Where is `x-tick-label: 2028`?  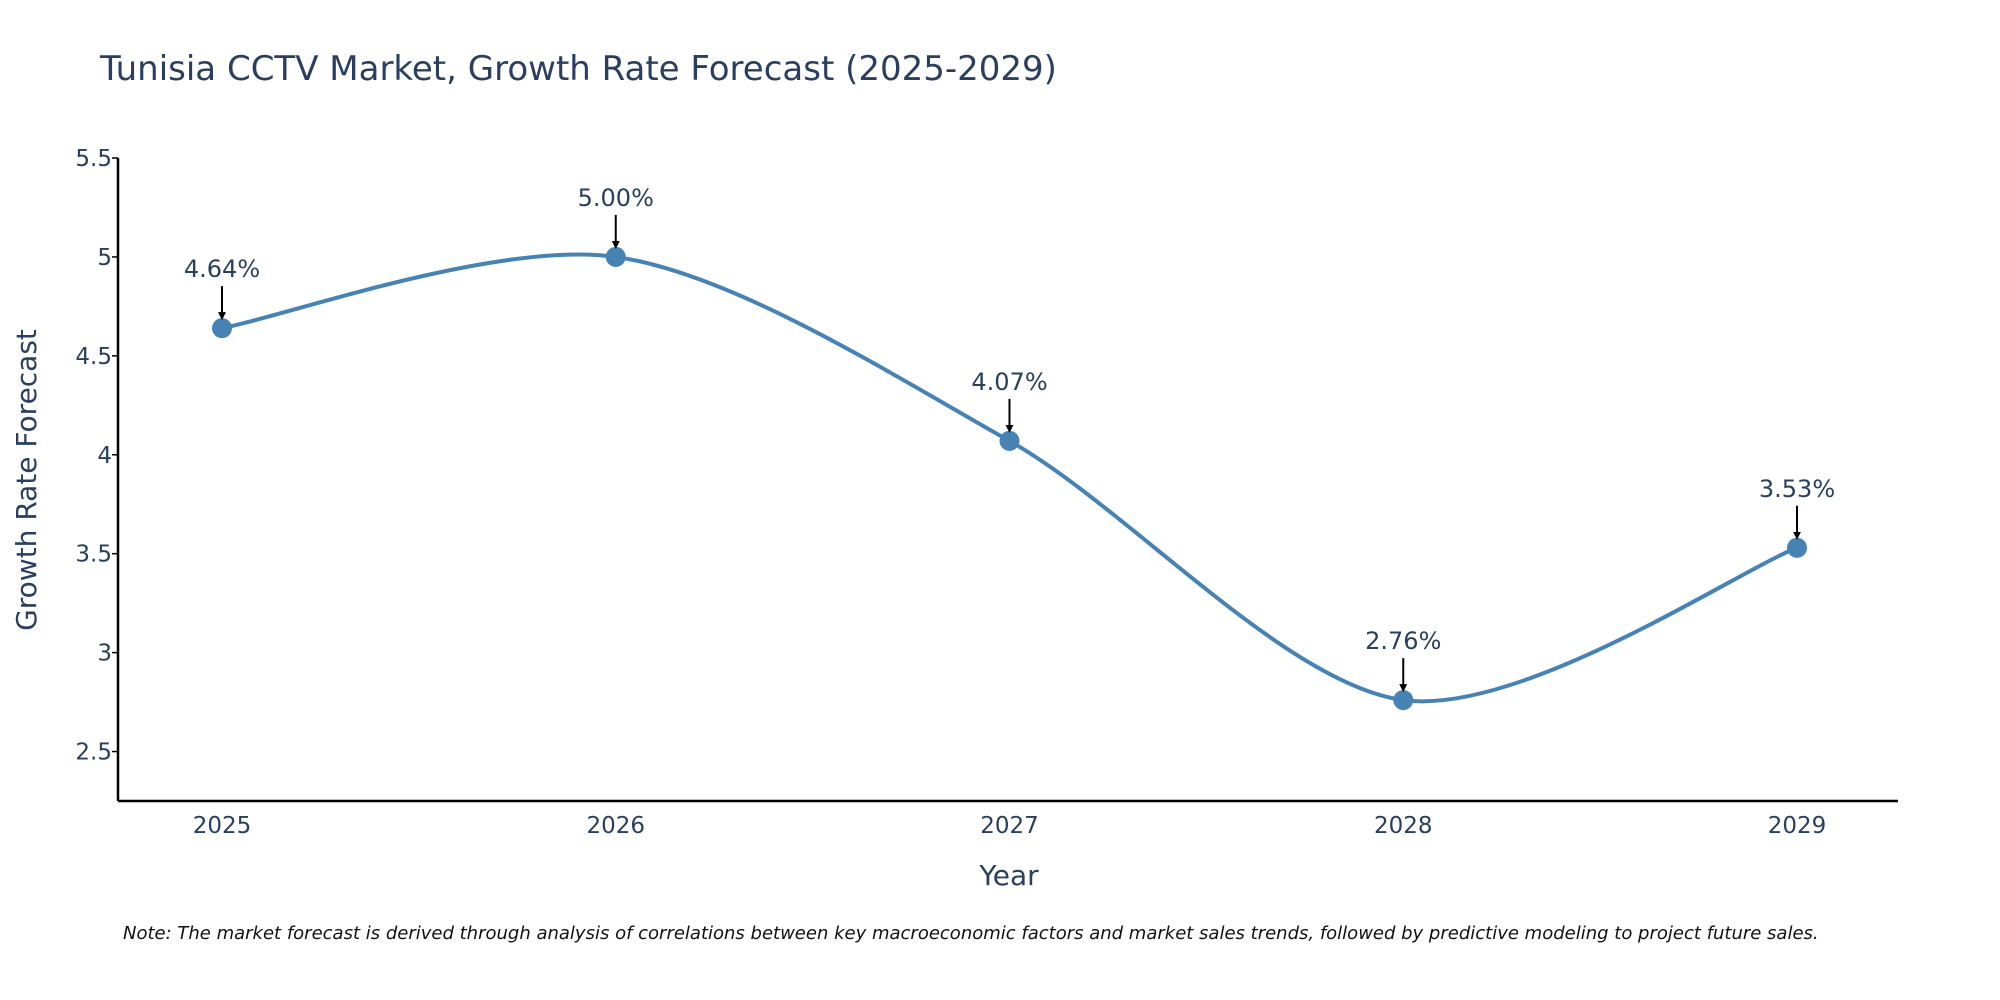 x-tick-label: 2028 is located at coordinates (1403, 826).